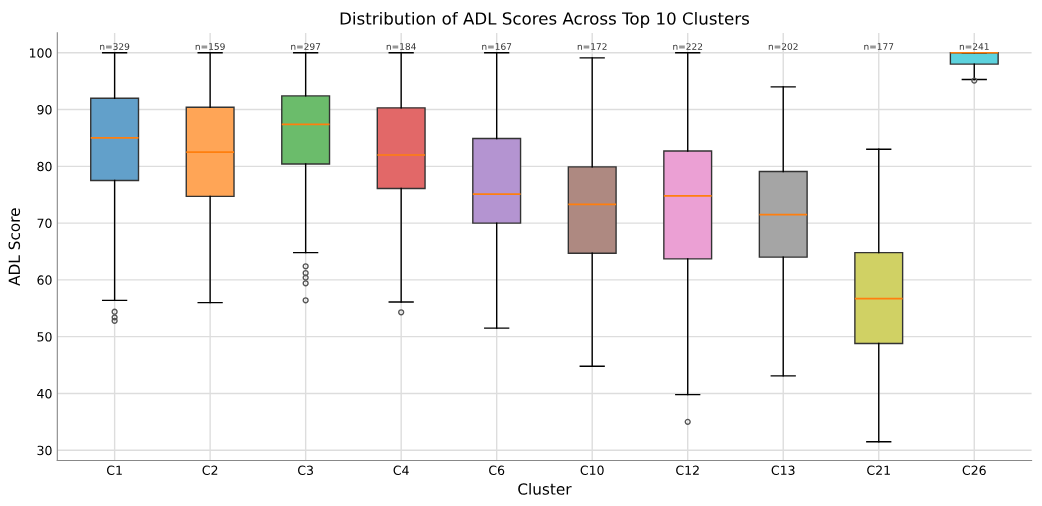  I want to click on x-tick-label: C2, so click(210, 470).